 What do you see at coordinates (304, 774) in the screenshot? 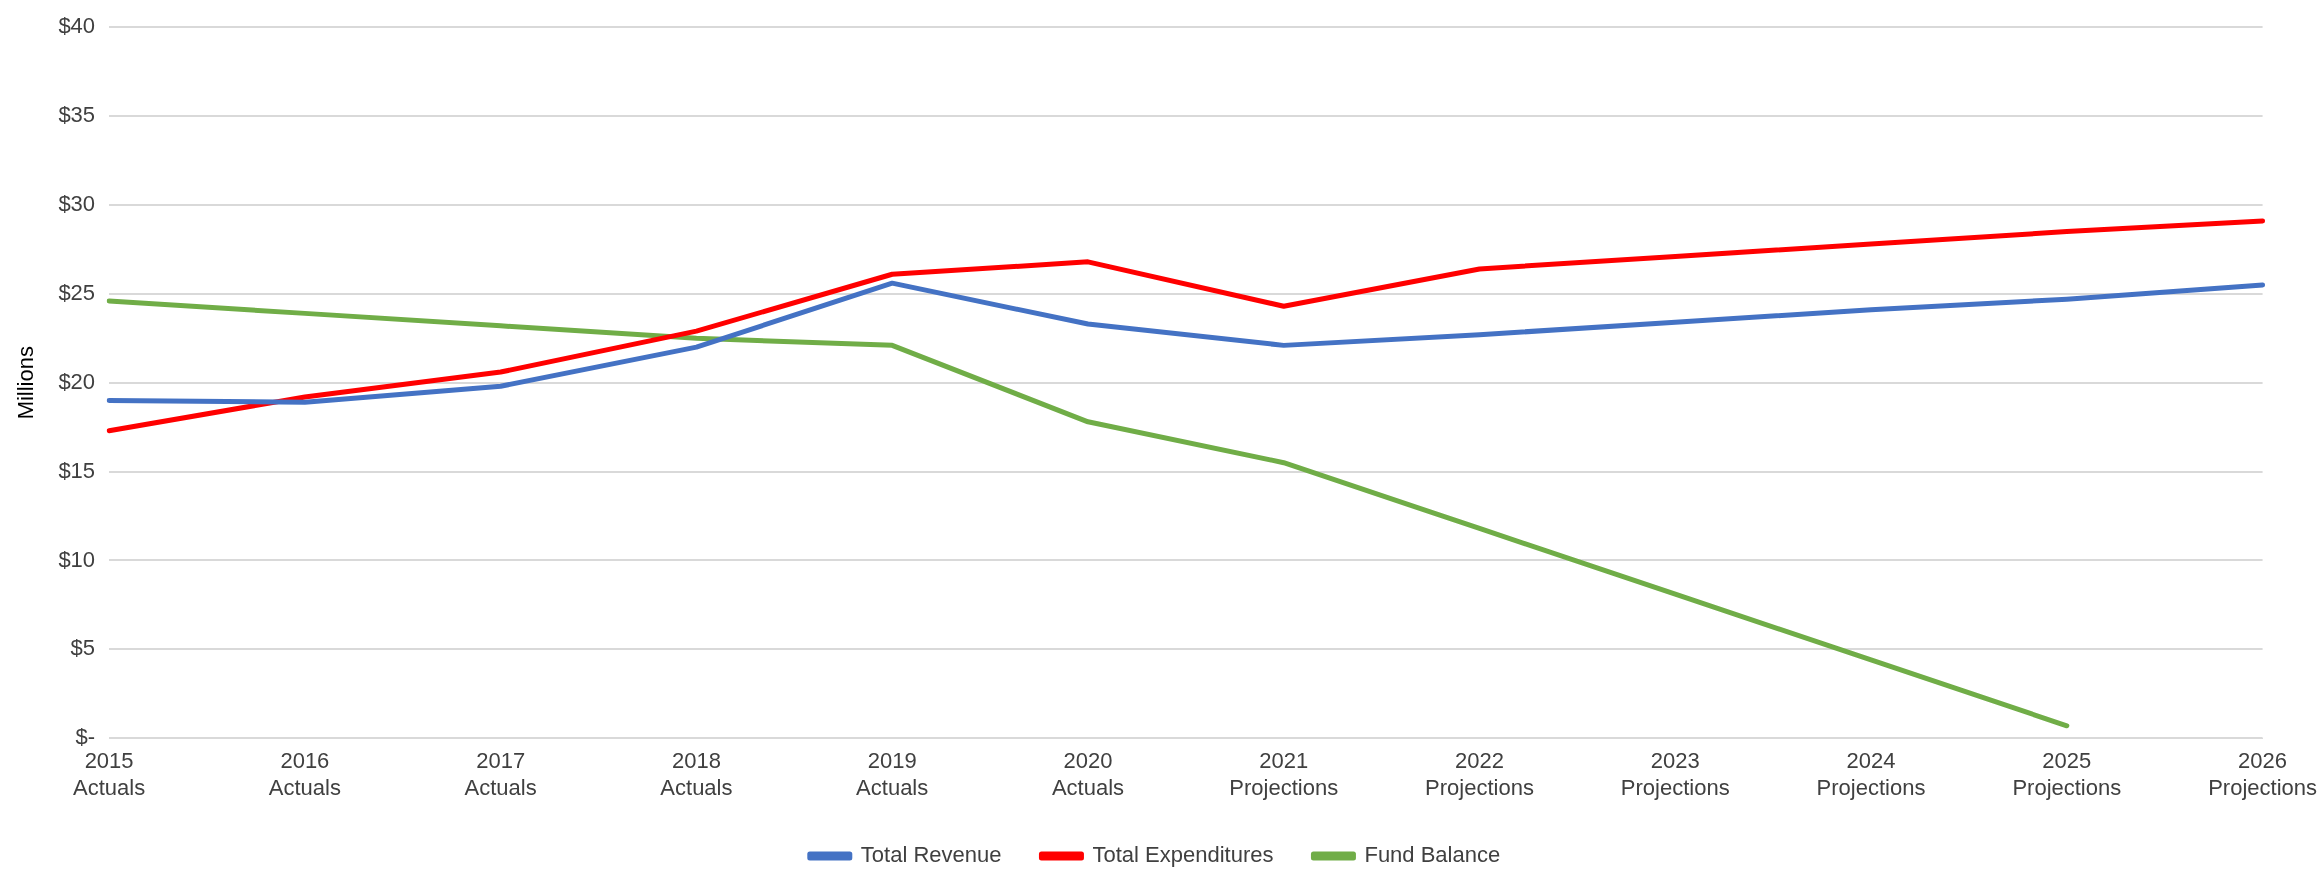
I see `x-tick-label: 2016 Actuals` at bounding box center [304, 774].